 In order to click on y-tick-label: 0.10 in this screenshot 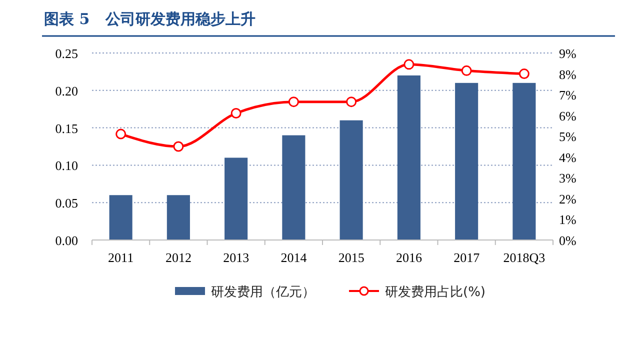, I will do `click(66, 166)`.